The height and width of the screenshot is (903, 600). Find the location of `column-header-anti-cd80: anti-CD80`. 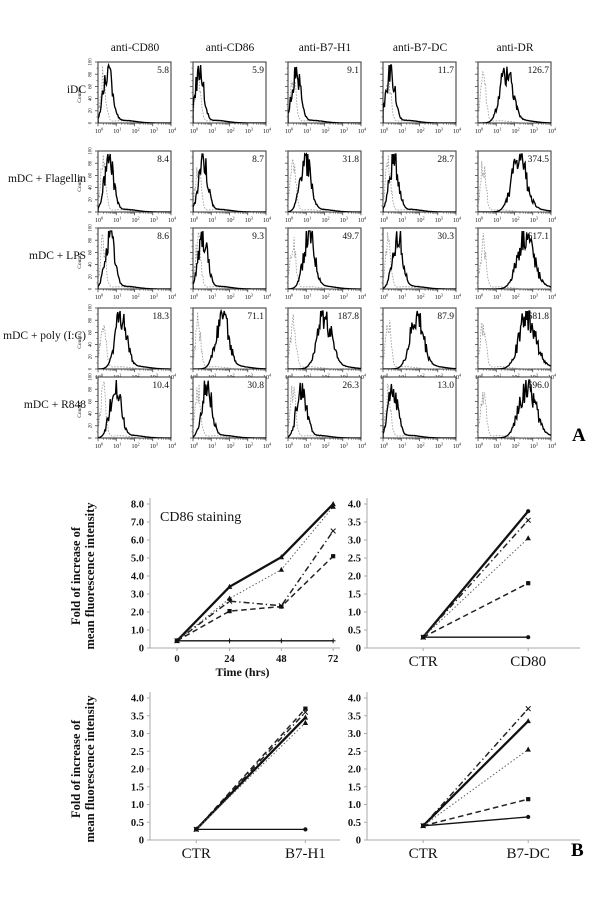

column-header-anti-cd80: anti-CD80 is located at coordinates (135, 48).